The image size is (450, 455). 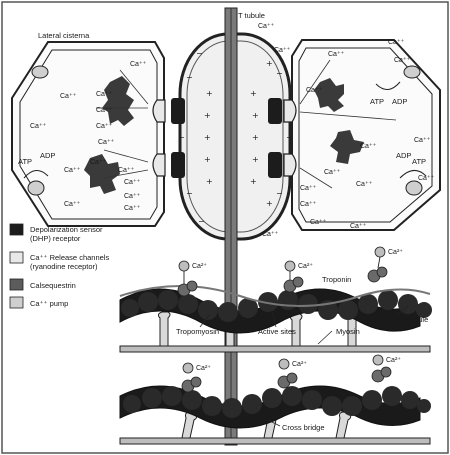 I want to click on active-sites-label: Active sites, so click(x=277, y=331).